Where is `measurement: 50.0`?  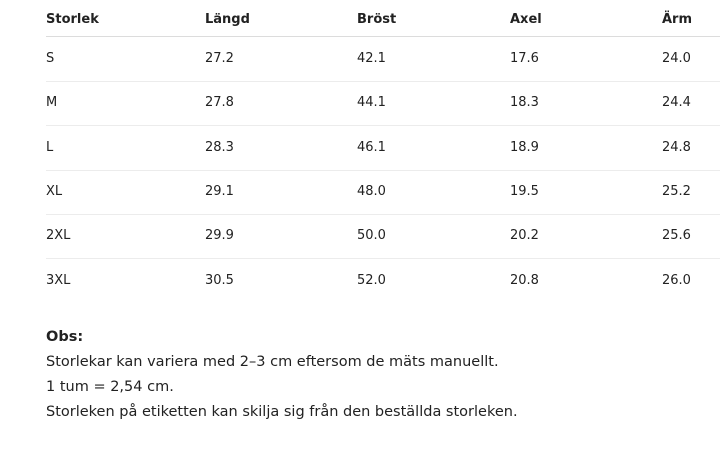 measurement: 50.0 is located at coordinates (371, 236).